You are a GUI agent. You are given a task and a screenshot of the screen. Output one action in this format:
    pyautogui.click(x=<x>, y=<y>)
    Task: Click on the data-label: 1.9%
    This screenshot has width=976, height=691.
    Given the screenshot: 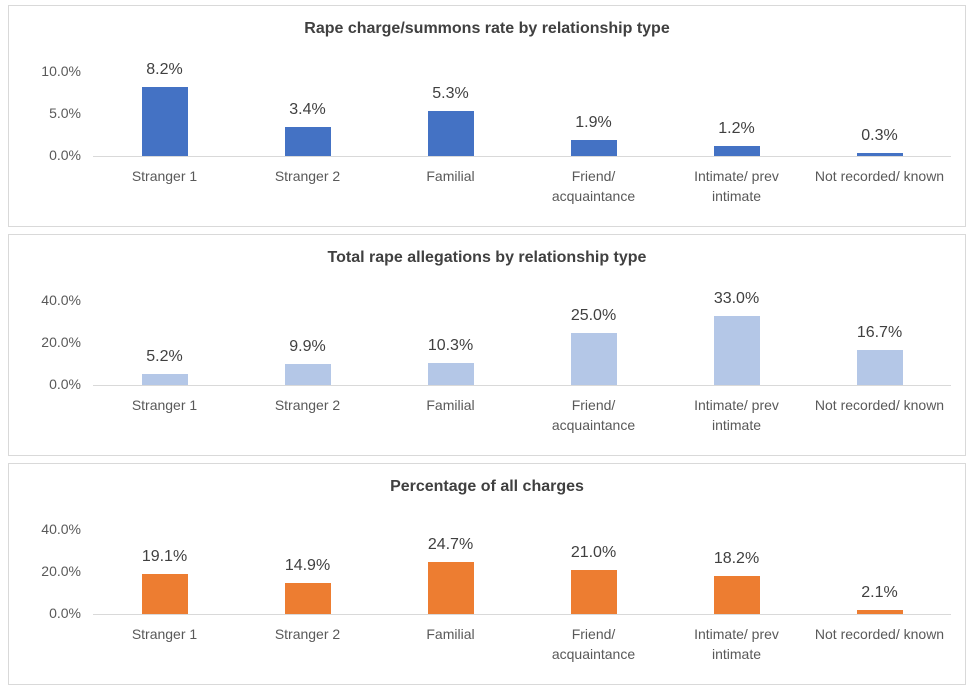 What is the action you would take?
    pyautogui.click(x=593, y=123)
    